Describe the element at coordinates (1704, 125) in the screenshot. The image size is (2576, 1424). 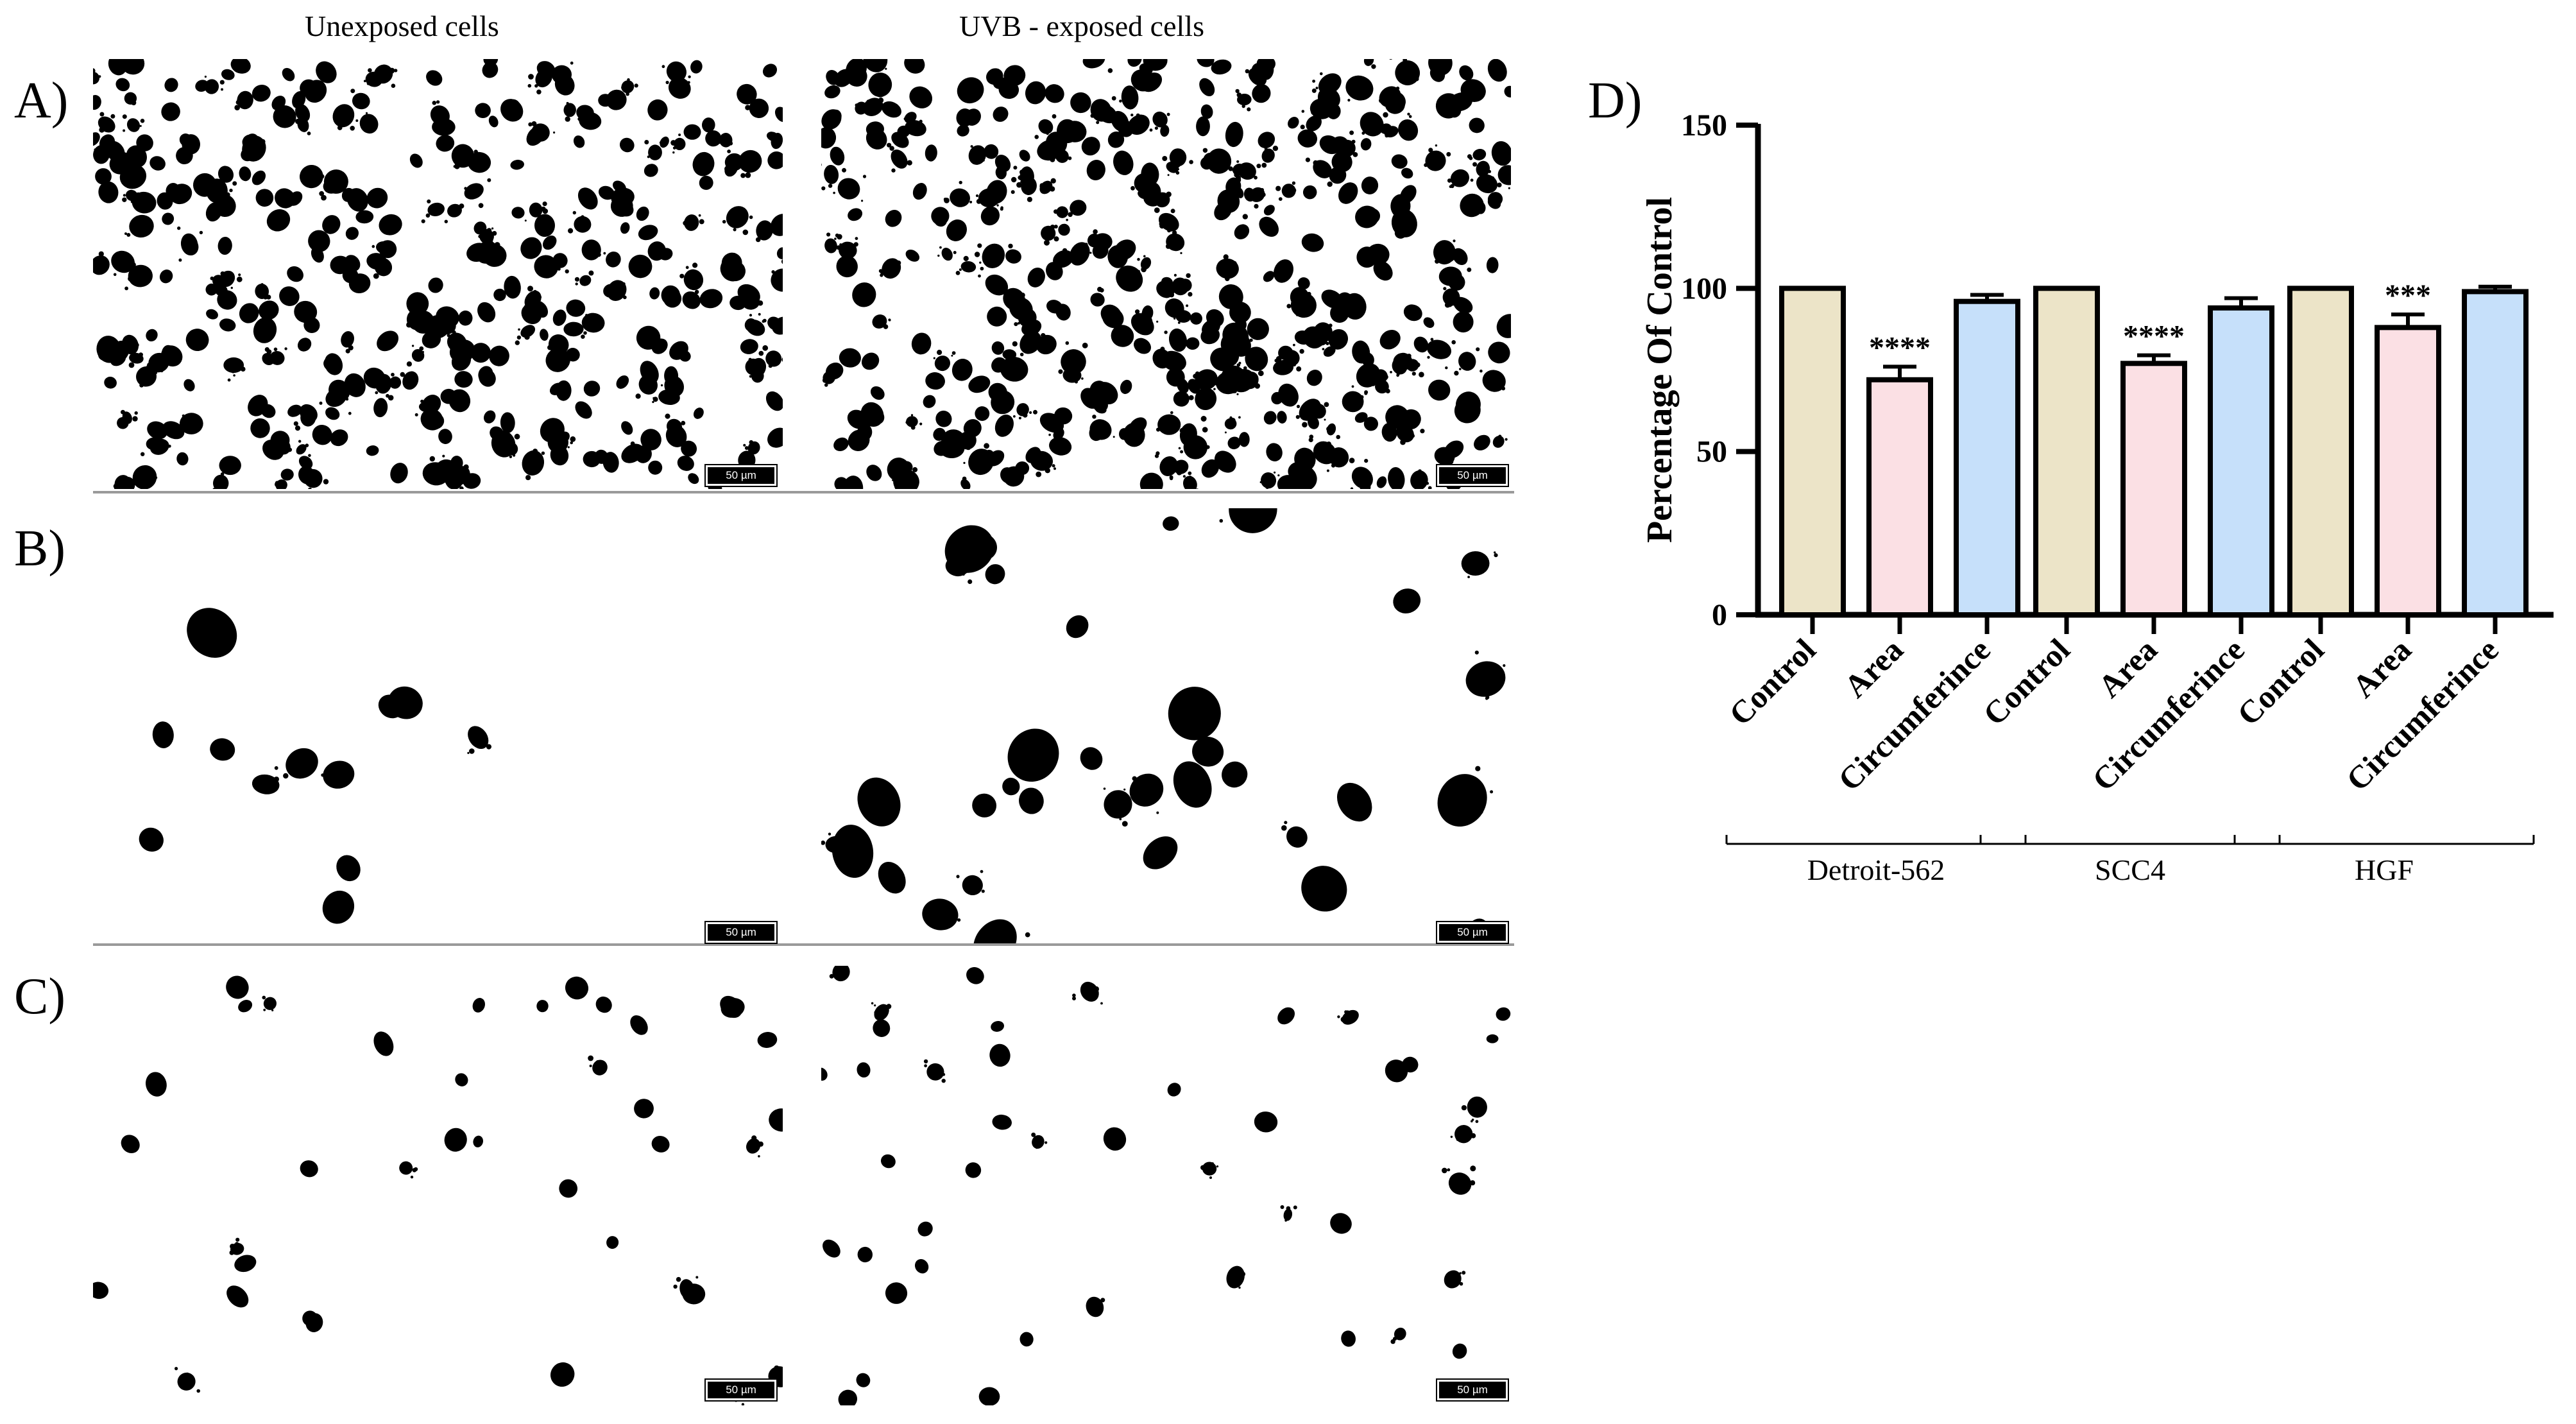
I see `y-tick-label: 150` at that location.